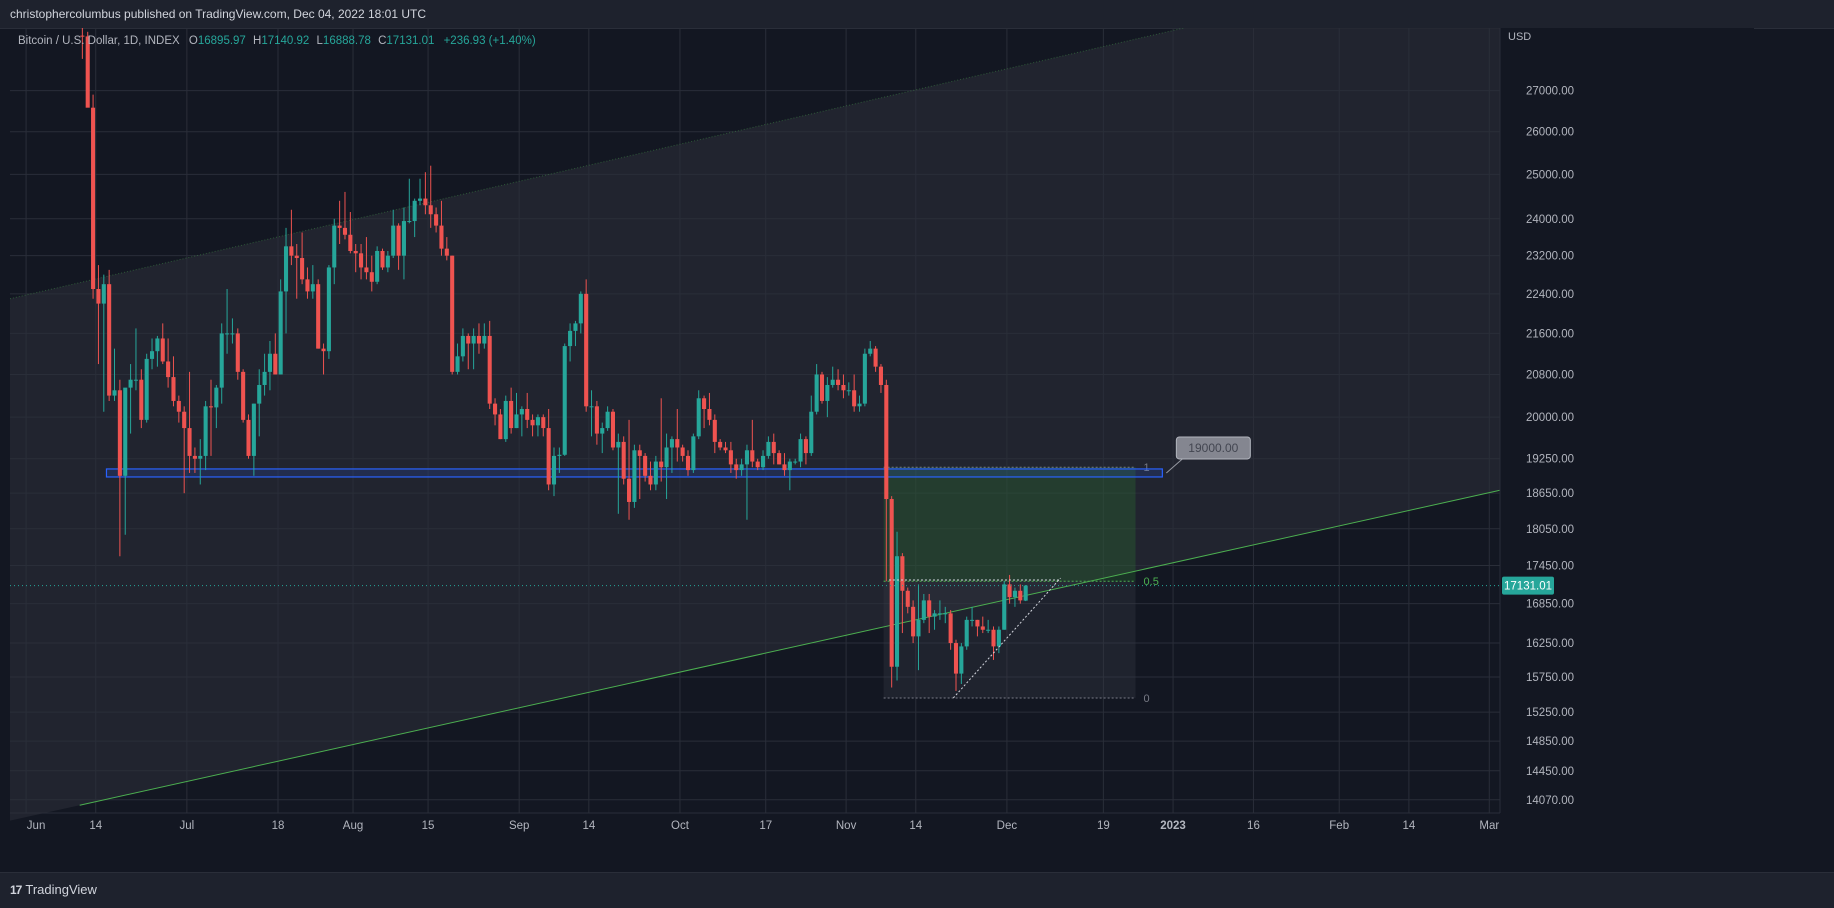 The image size is (1834, 908). Describe the element at coordinates (53, 889) in the screenshot. I see `tradingview-logo: 17 TradingView` at that location.